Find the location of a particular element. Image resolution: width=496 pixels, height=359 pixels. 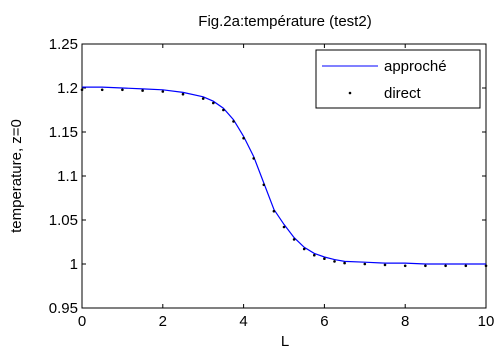

y-tick-label: 1.05 is located at coordinates (63, 220).